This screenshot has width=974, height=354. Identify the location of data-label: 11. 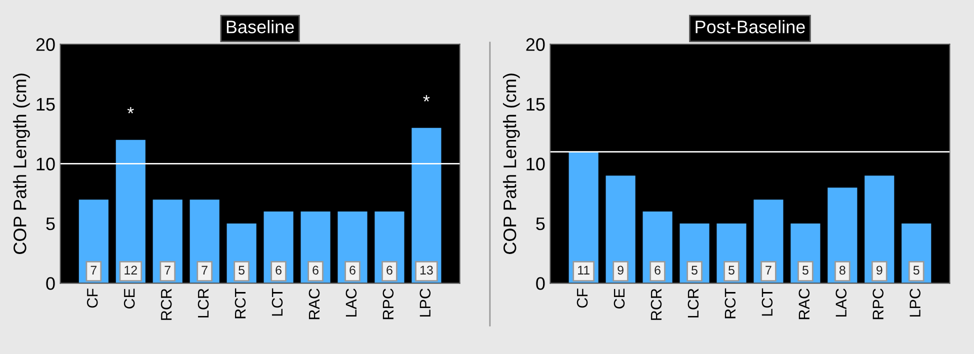
(584, 270).